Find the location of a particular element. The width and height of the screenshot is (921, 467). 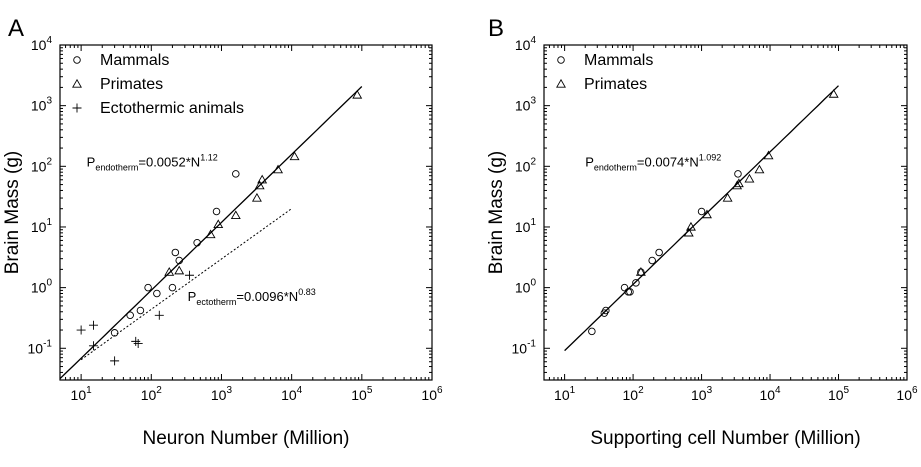

fit-equation: Pendotherm=0.0052*N1.12 is located at coordinates (152, 162).